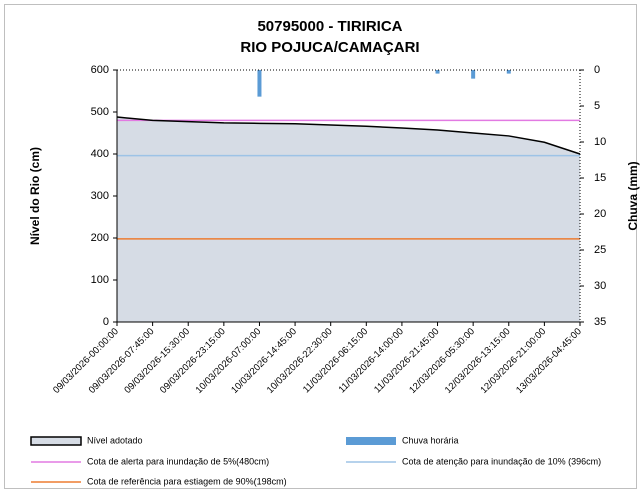  Describe the element at coordinates (430, 440) in the screenshot. I see `legend-label: Chuva horária` at that location.